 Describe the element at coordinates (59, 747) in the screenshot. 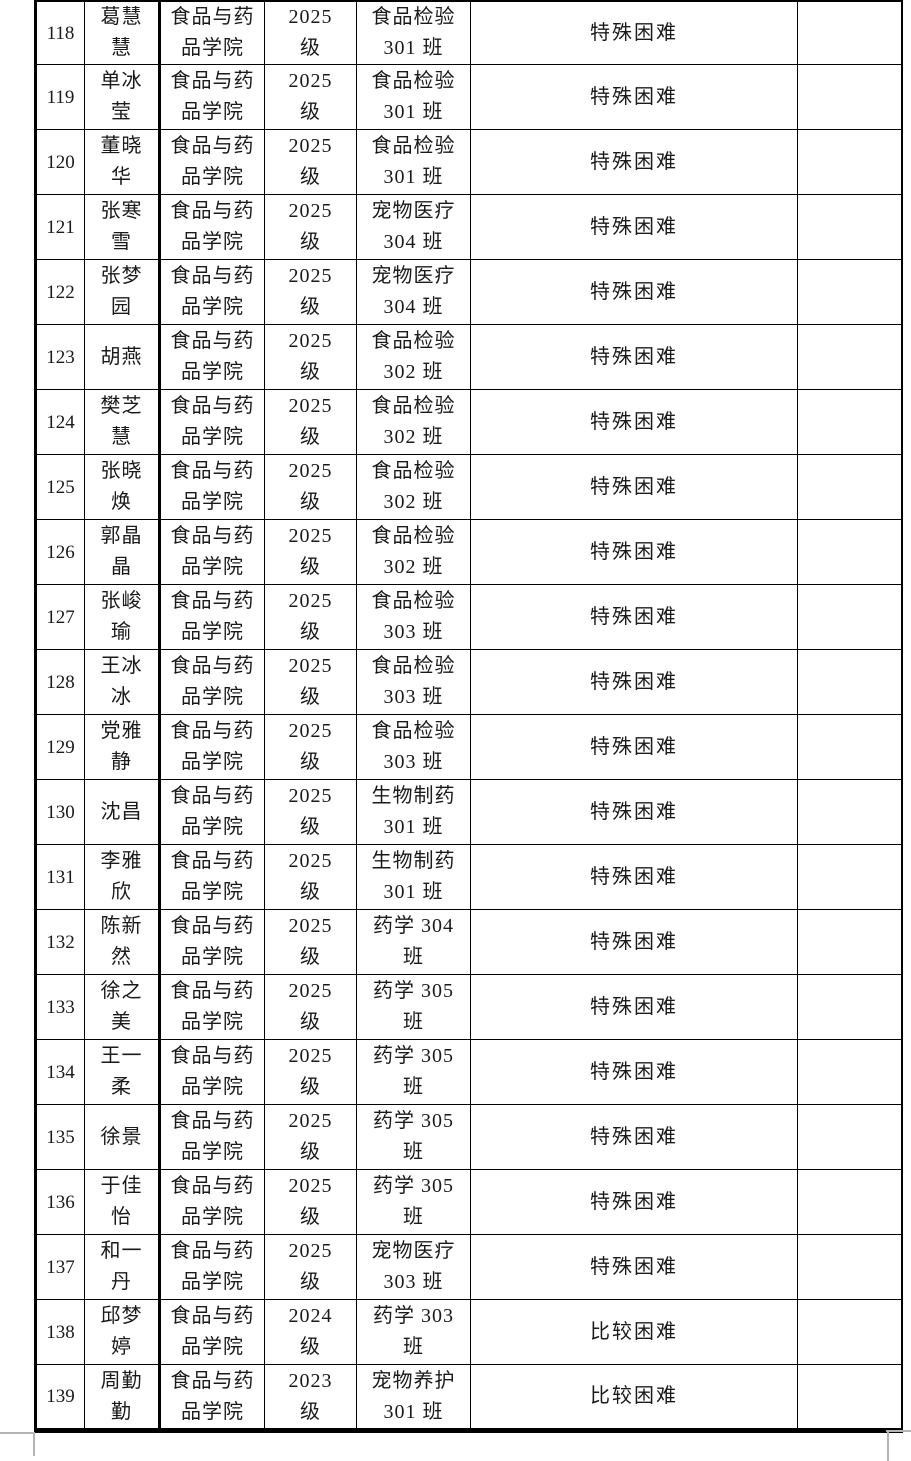

I see `cell-index: 129` at that location.